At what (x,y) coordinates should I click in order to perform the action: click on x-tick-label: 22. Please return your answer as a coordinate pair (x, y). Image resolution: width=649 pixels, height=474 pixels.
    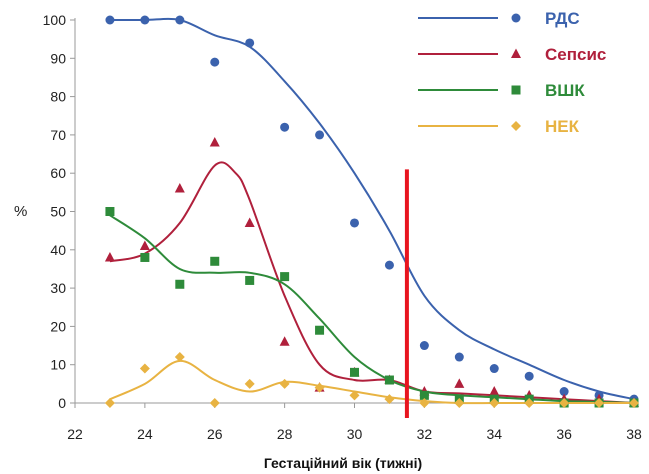
    Looking at the image, I should click on (75, 434).